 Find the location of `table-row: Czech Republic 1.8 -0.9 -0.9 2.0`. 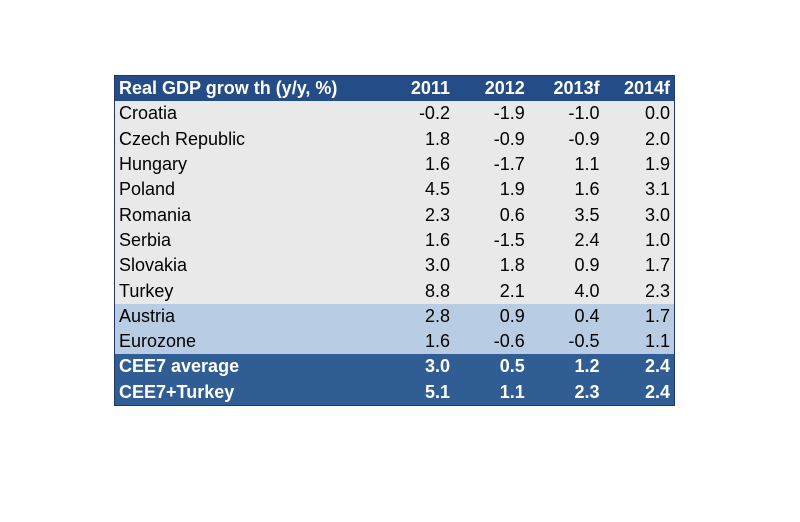

table-row: Czech Republic 1.8 -0.9 -0.9 2.0 is located at coordinates (394, 139).